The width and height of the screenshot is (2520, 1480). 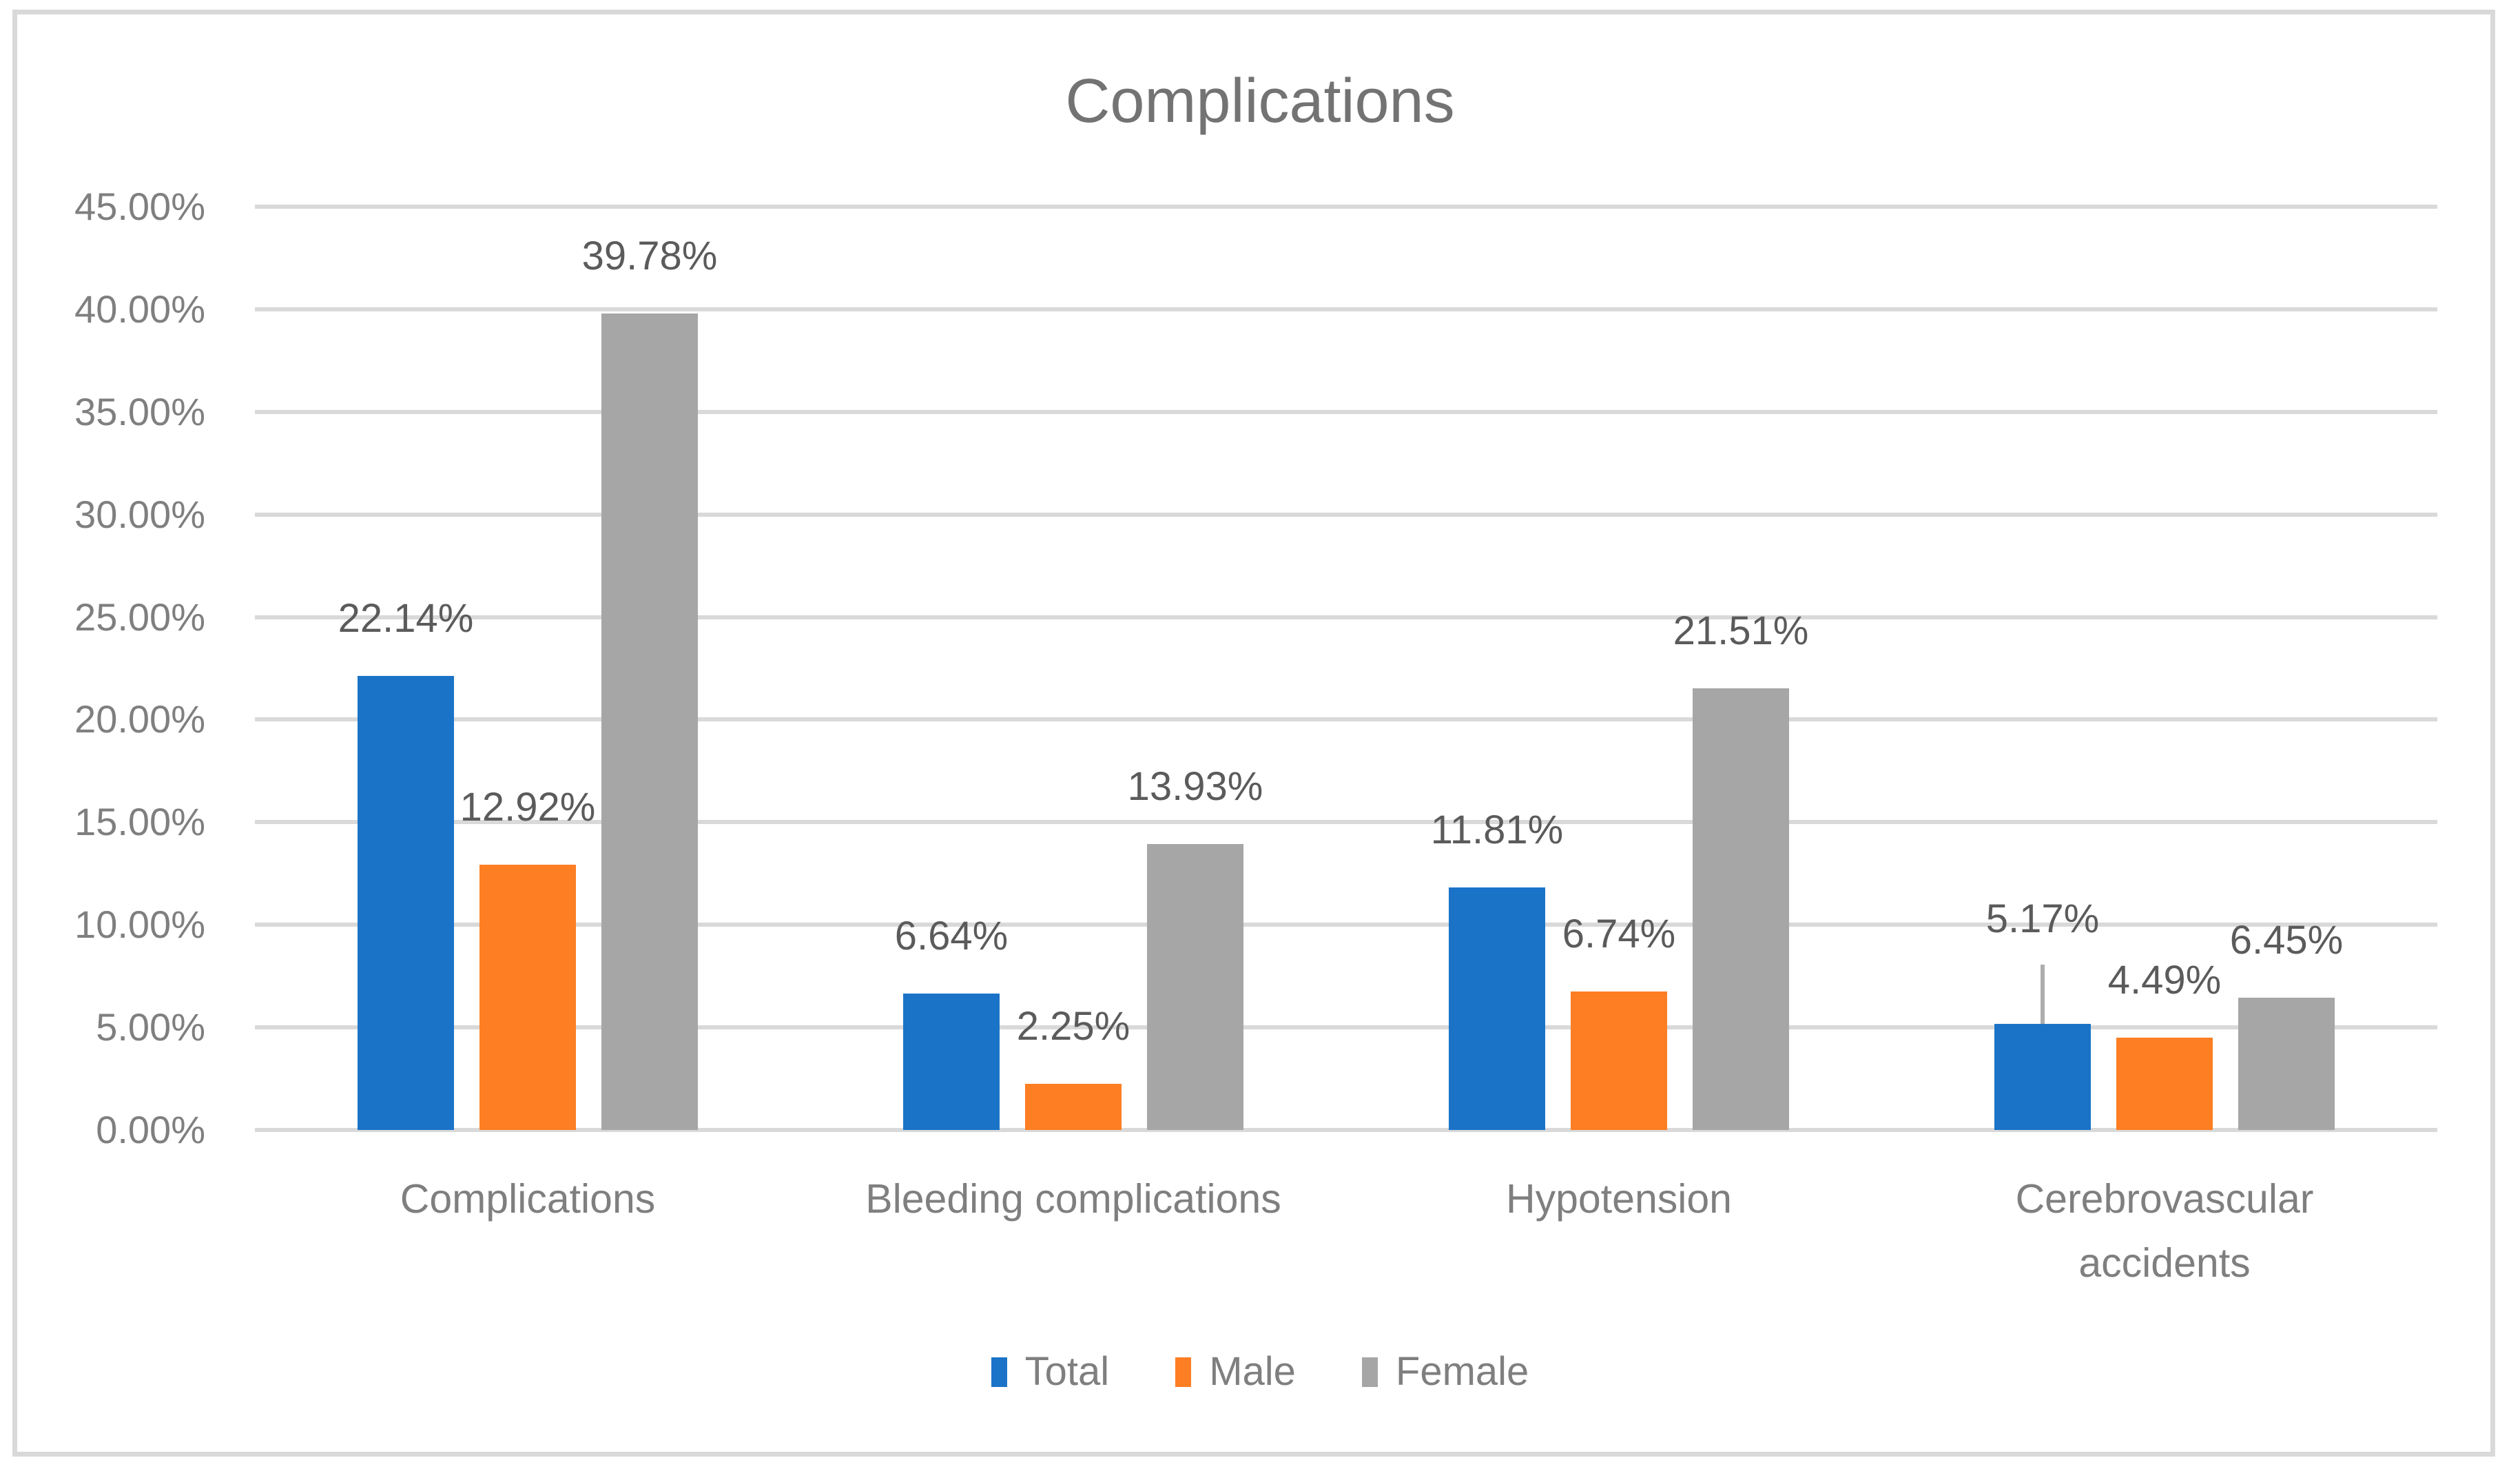 I want to click on bar-total-2: 11.81%, so click(x=1497, y=970).